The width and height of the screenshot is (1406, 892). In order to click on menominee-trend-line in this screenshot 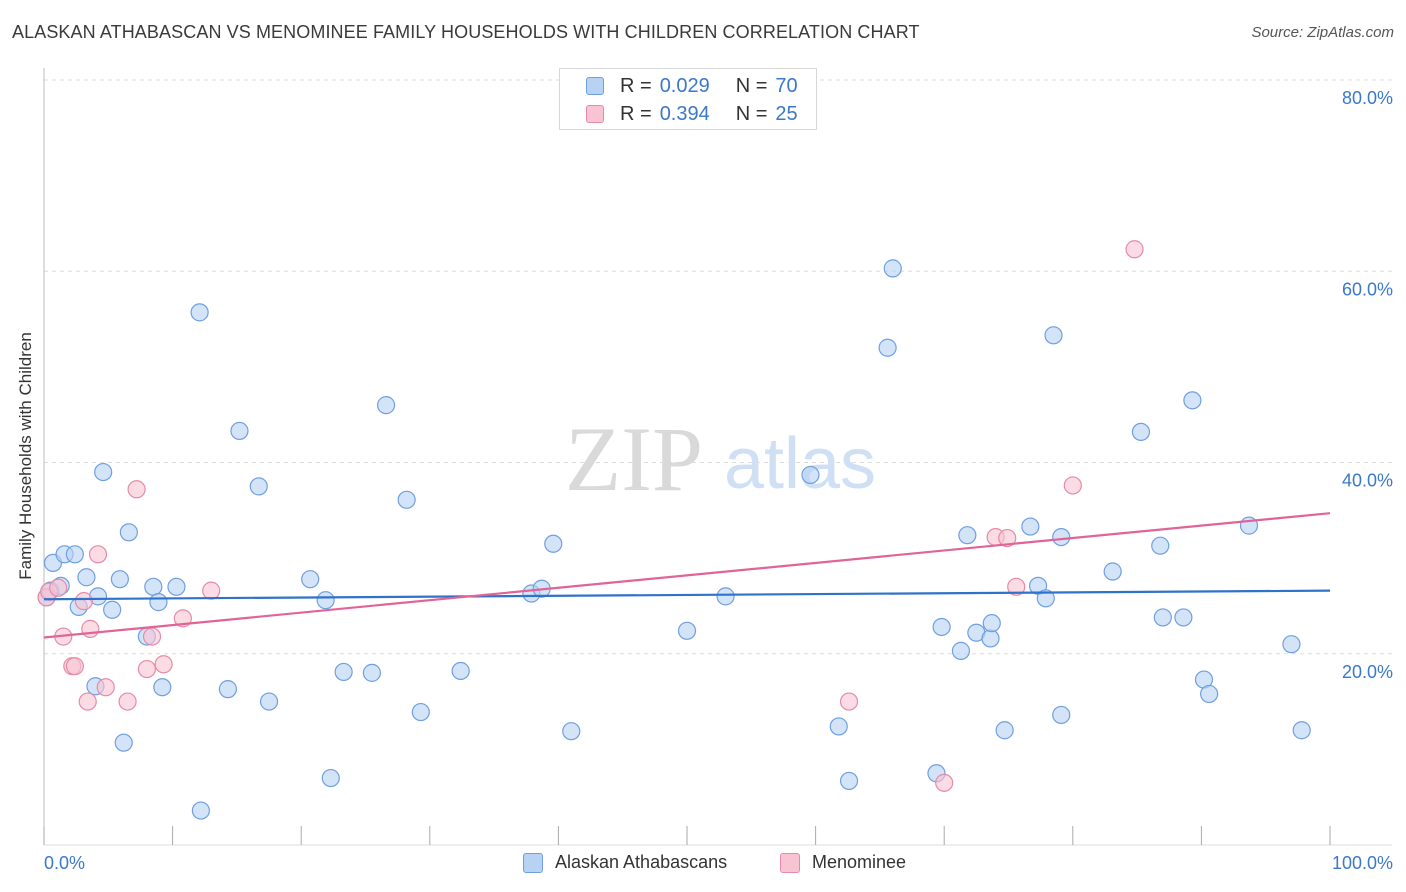, I will do `click(687, 575)`.